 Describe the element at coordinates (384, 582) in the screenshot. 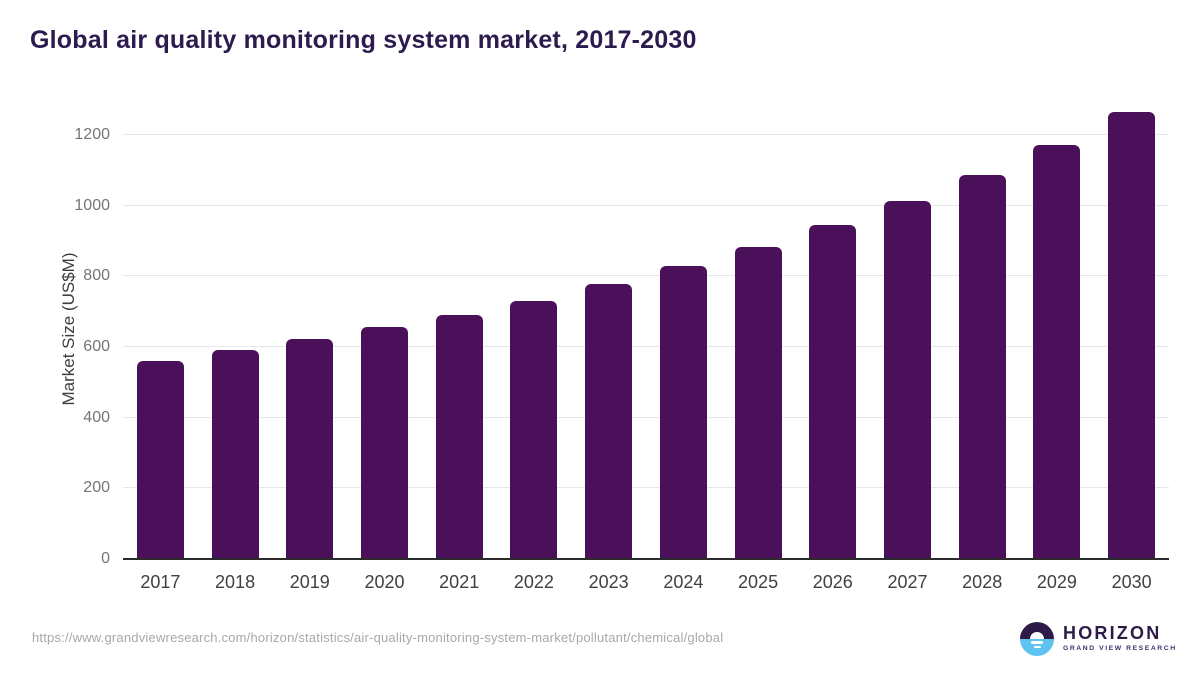

I see `x-tick-label-2020: 2020` at that location.